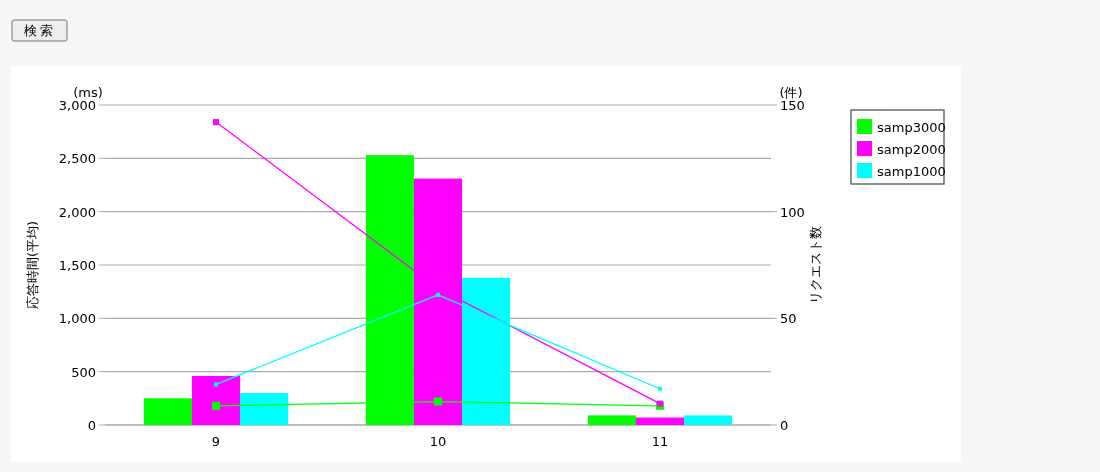  Describe the element at coordinates (83, 372) in the screenshot. I see `y-tick-label: 500` at that location.